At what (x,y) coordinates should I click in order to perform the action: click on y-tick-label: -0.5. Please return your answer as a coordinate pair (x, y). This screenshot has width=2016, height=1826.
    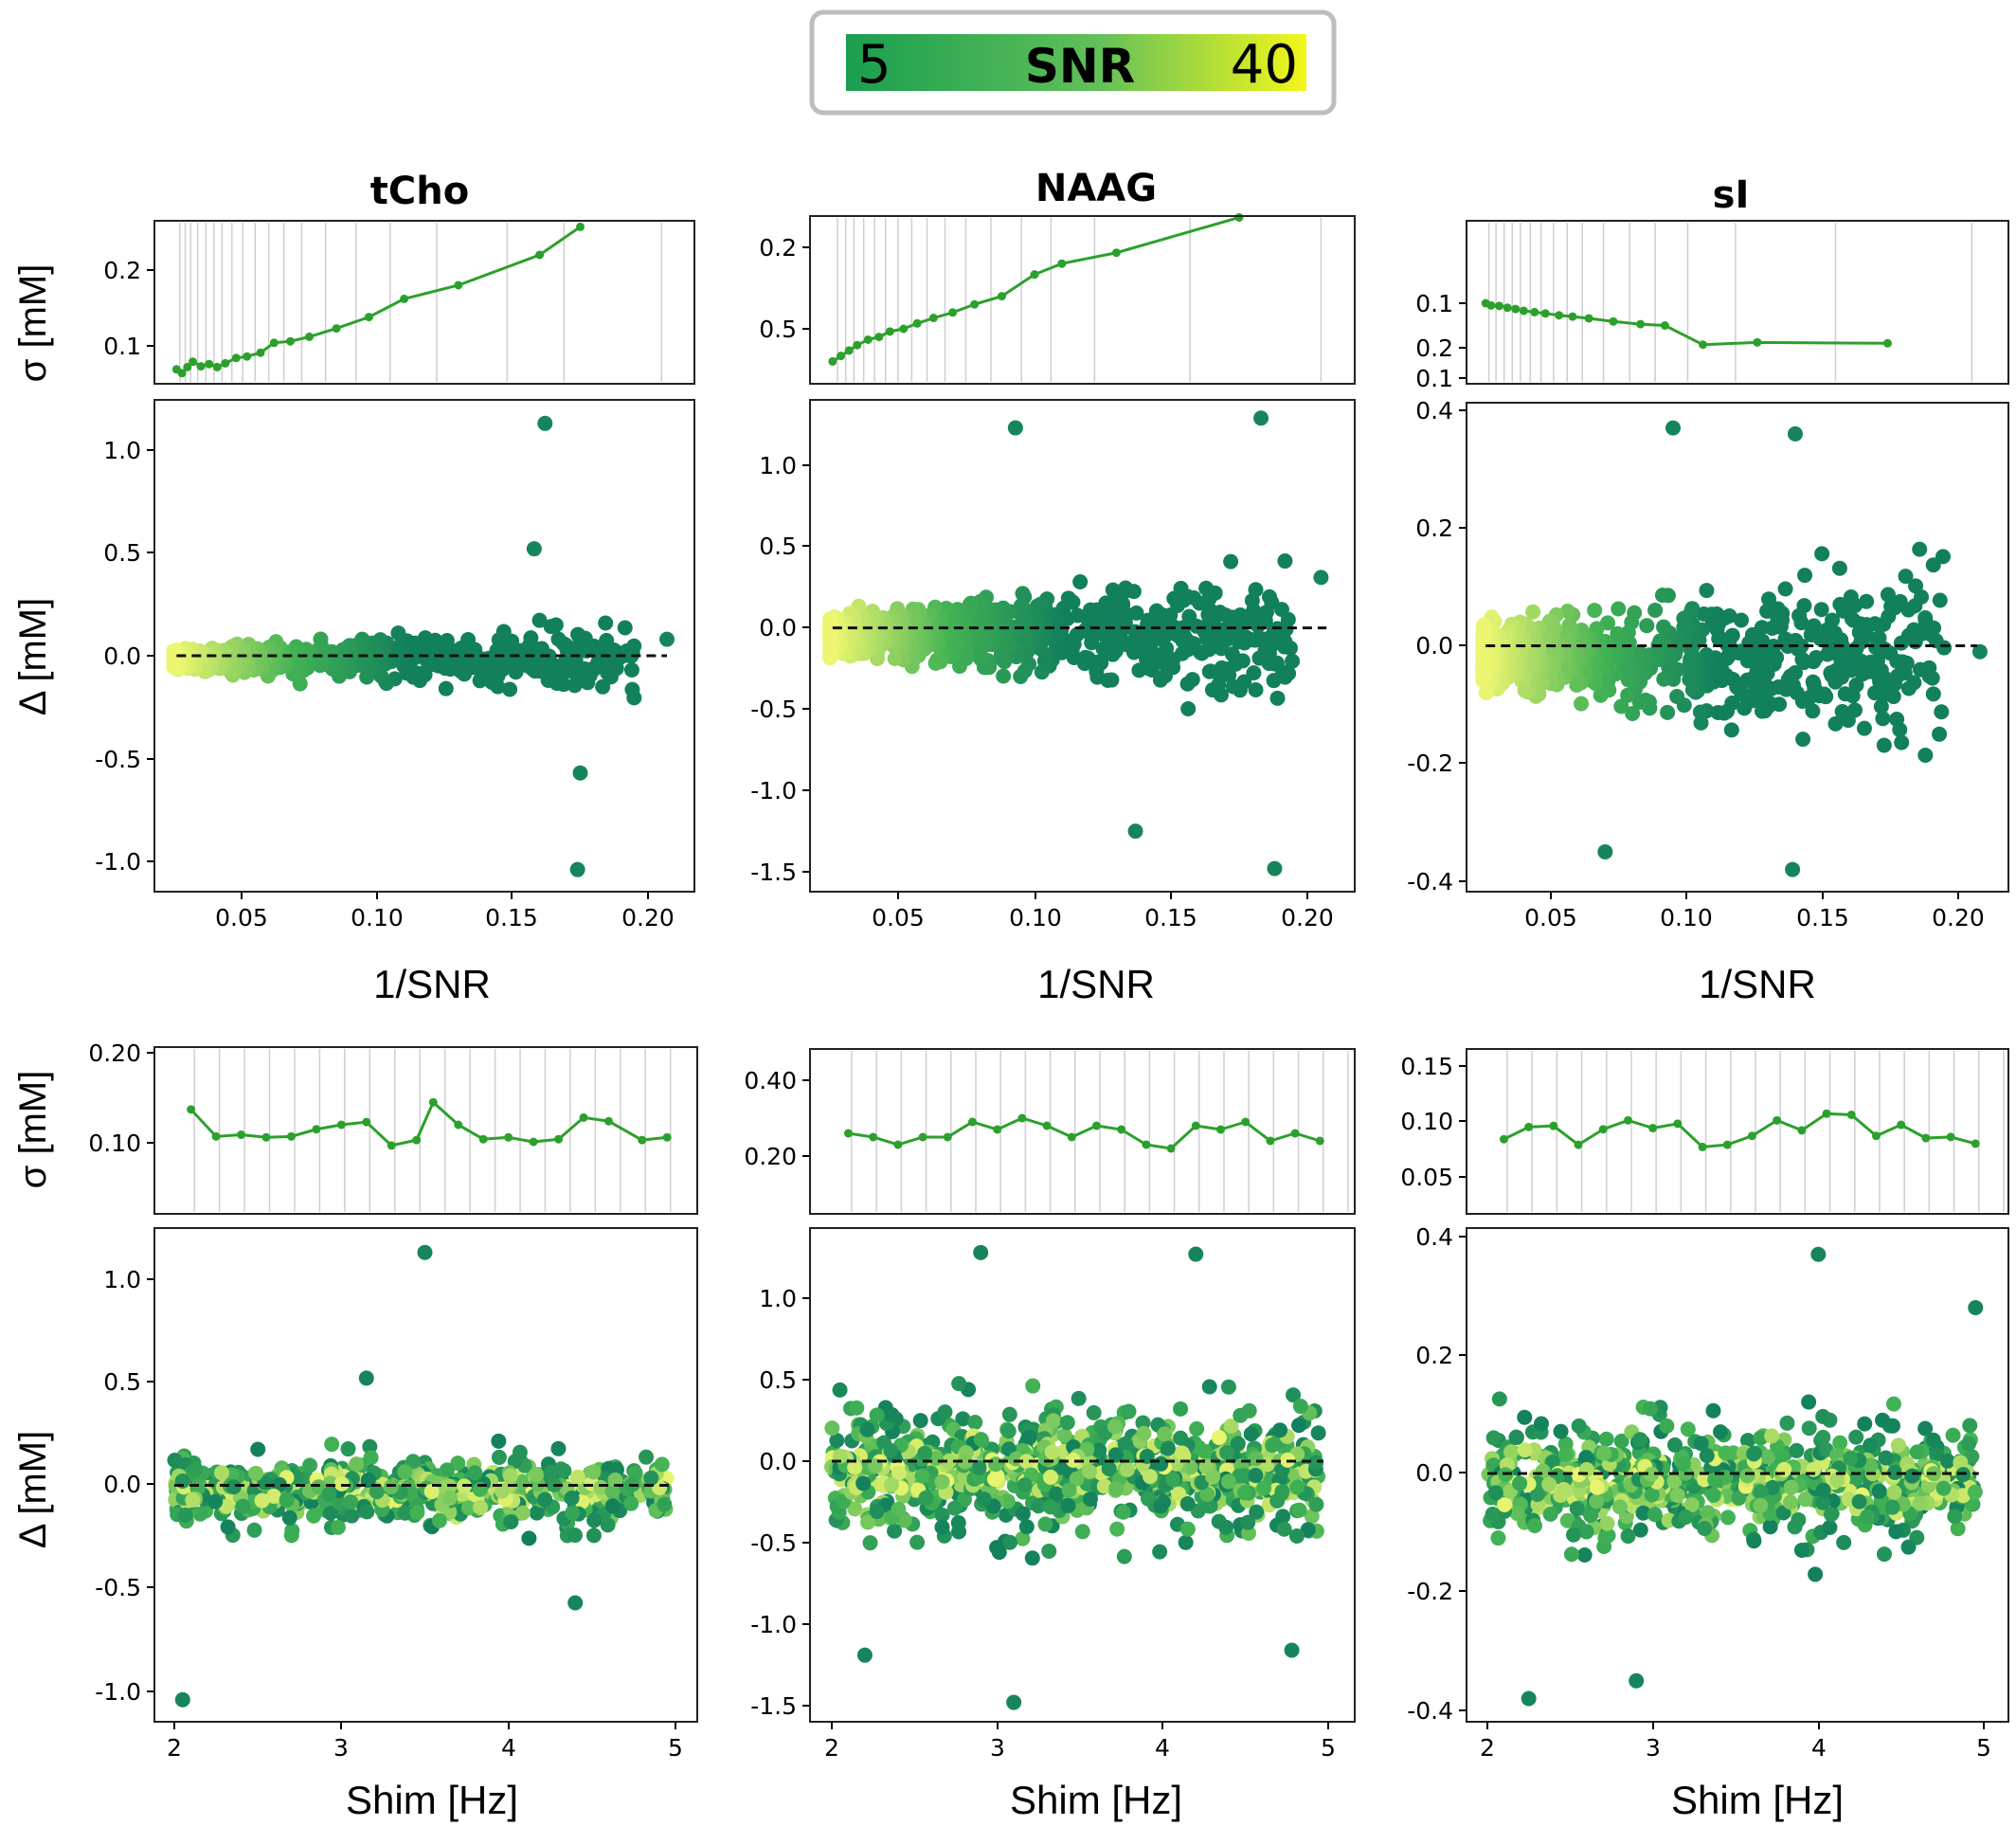
    Looking at the image, I should click on (773, 709).